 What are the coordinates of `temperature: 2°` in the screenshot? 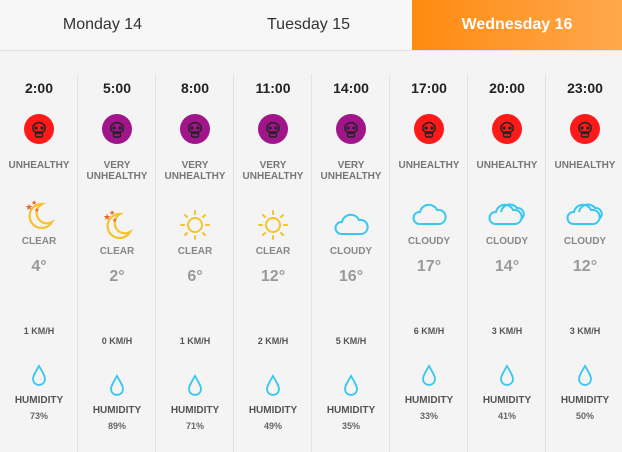 It's located at (117, 276).